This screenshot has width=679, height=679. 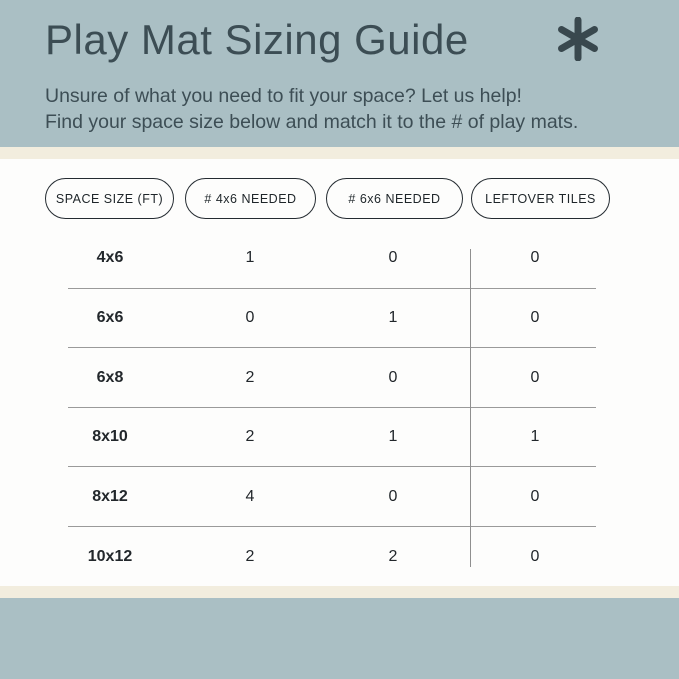 What do you see at coordinates (578, 39) in the screenshot?
I see `asterisk-icon` at bounding box center [578, 39].